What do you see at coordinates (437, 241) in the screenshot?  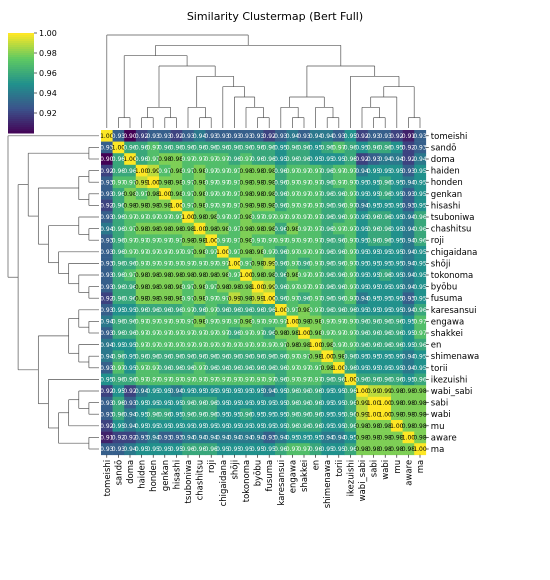 I see `row-label: roji` at bounding box center [437, 241].